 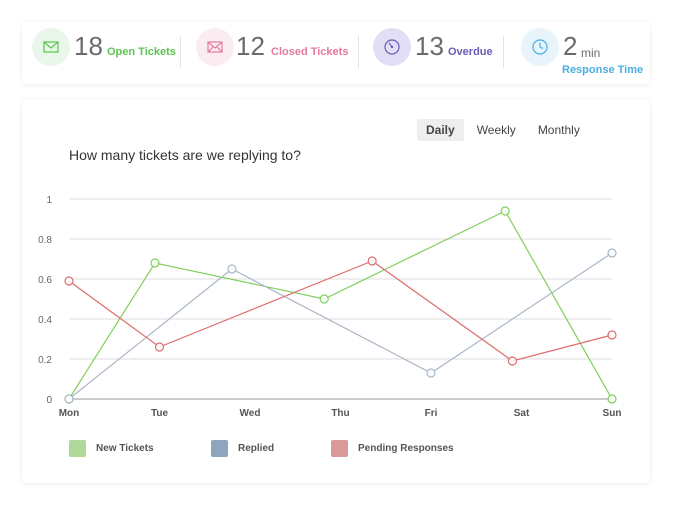 I want to click on tab-weekly: Weekly, so click(x=496, y=130).